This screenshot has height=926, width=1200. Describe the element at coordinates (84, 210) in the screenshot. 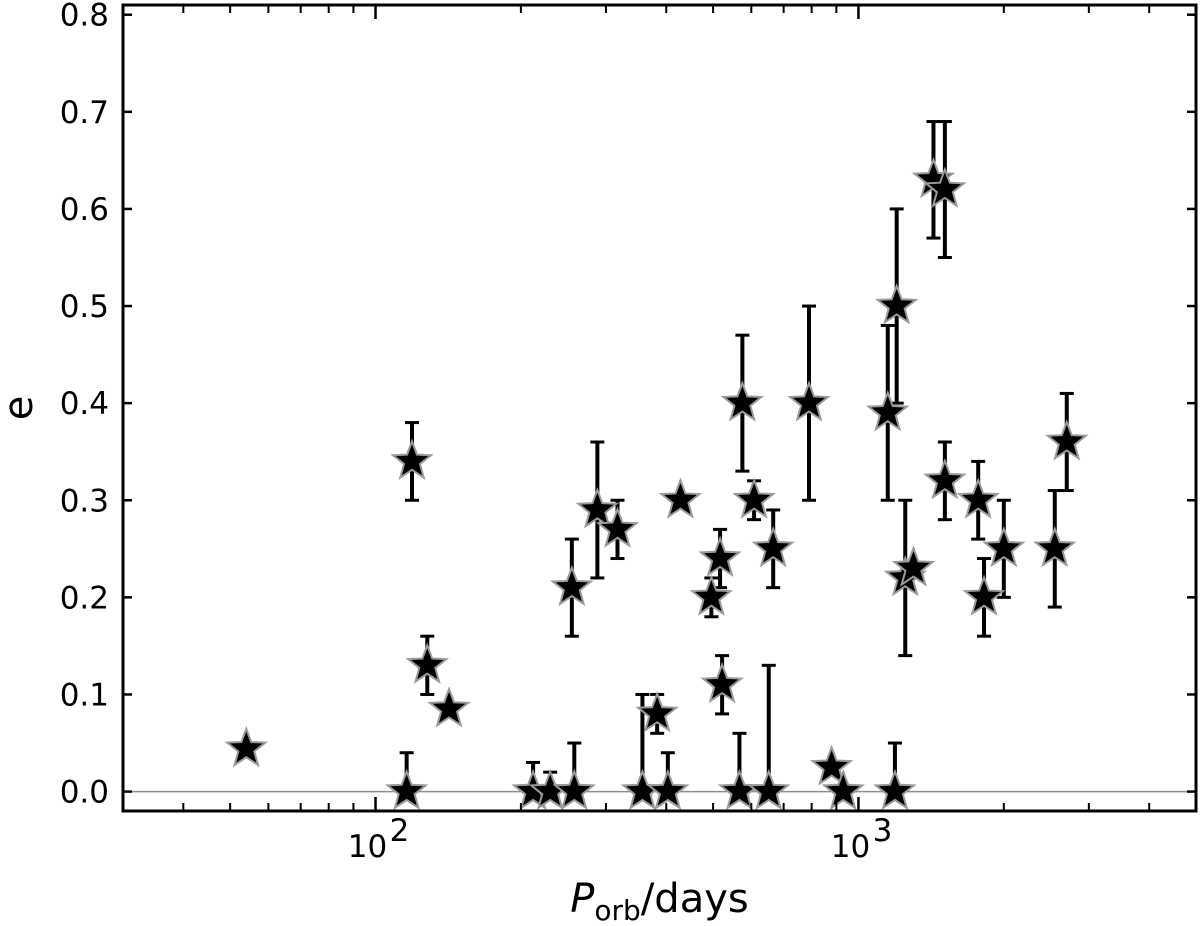

I see `y-tick-label: 0.6` at that location.